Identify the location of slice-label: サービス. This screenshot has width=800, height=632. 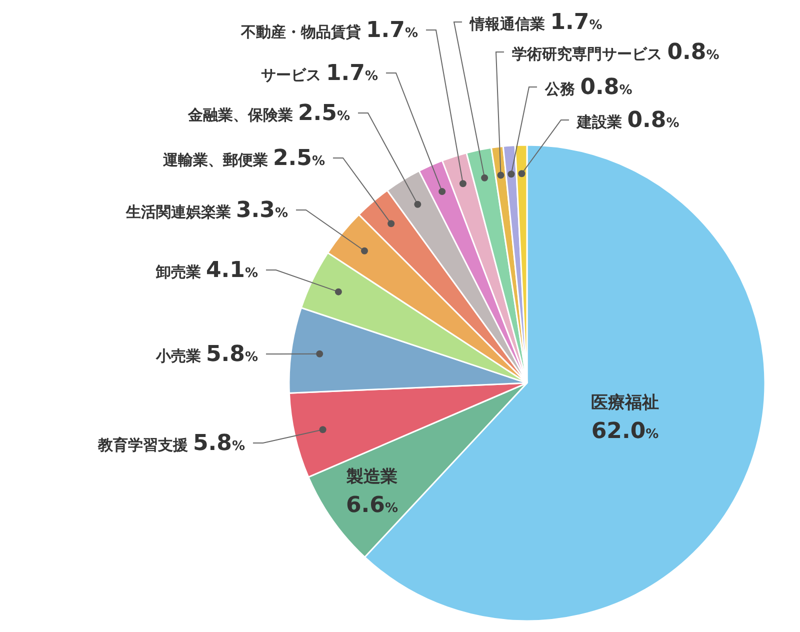
(293, 75).